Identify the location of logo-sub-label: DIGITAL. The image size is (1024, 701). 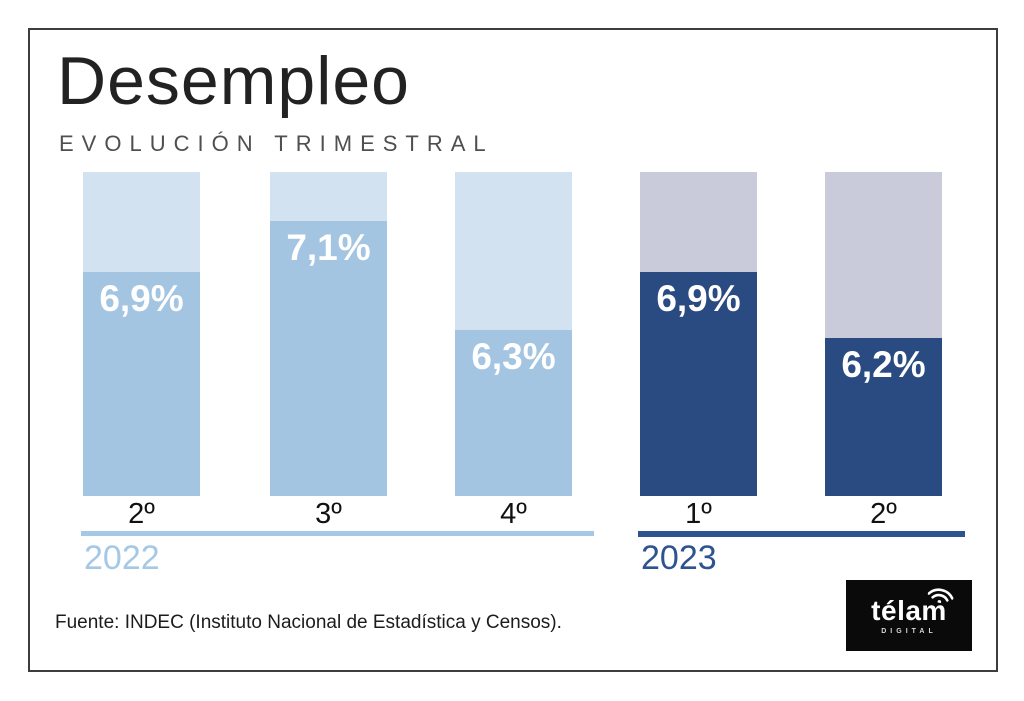
(909, 631).